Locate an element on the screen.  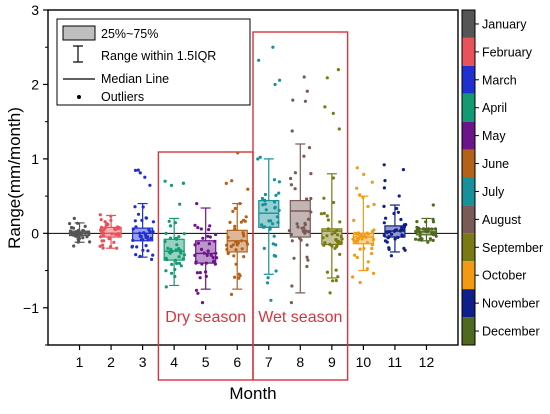
y-tick-label: 2 is located at coordinates (35, 84).